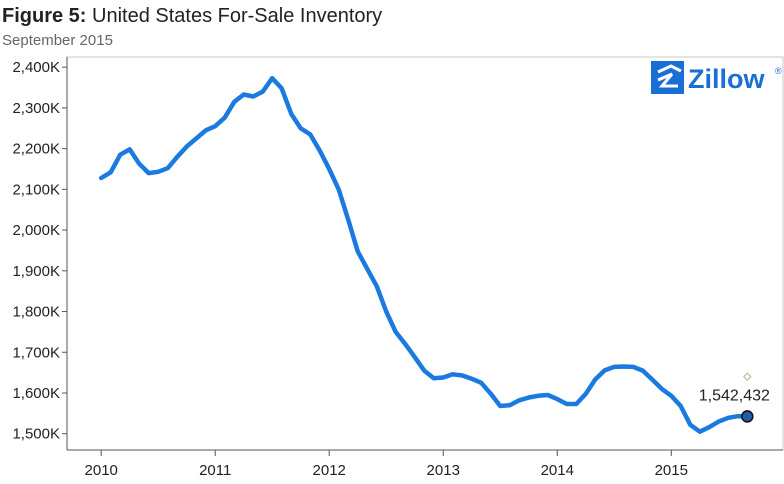  Describe the element at coordinates (36, 230) in the screenshot. I see `y-tick-label: 2,000K` at that location.